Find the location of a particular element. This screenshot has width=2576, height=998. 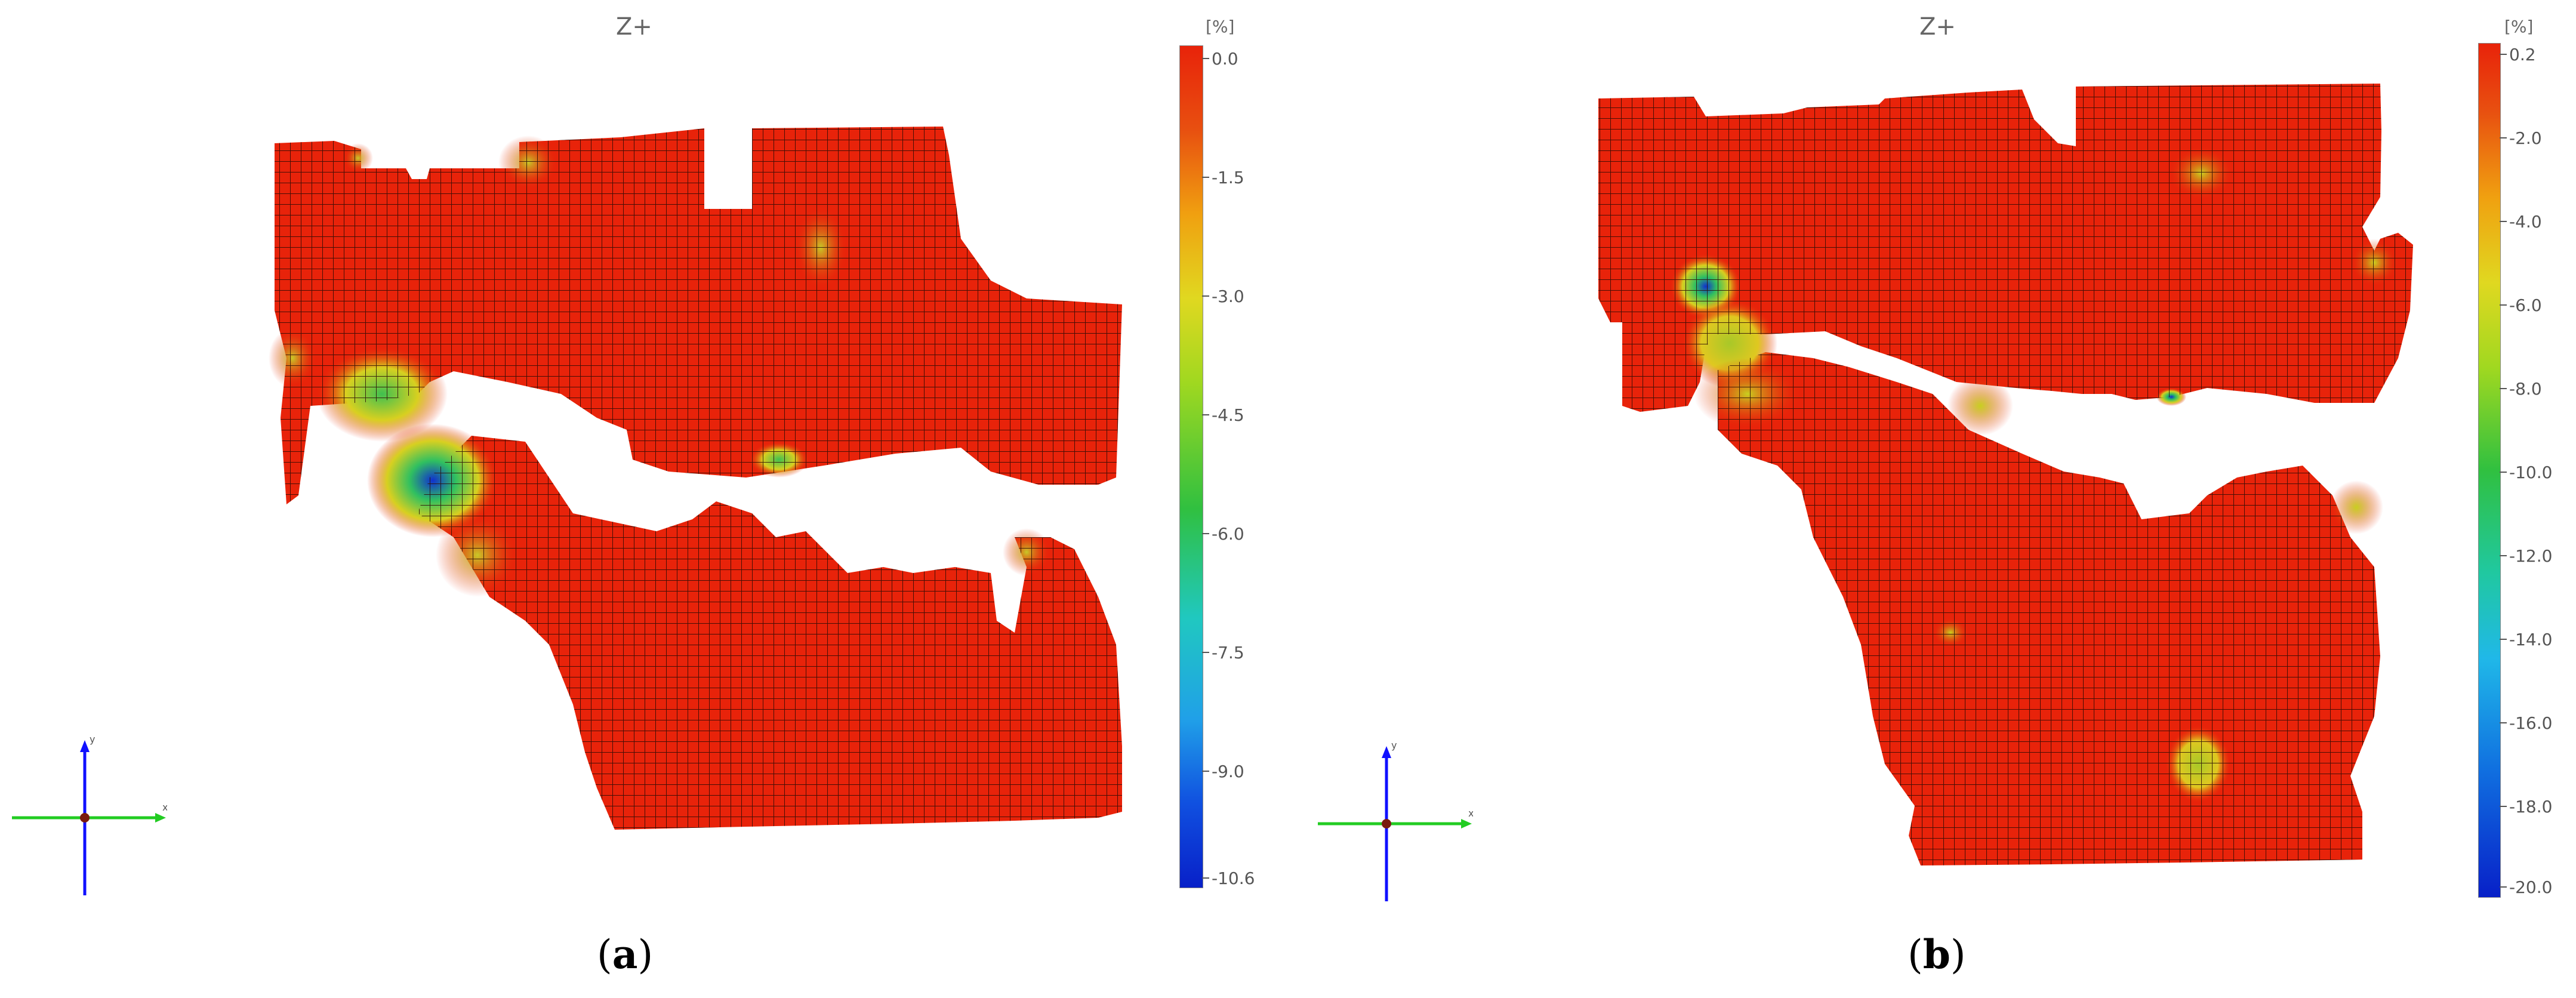

colorbar-tick: -7.5 is located at coordinates (1228, 653).